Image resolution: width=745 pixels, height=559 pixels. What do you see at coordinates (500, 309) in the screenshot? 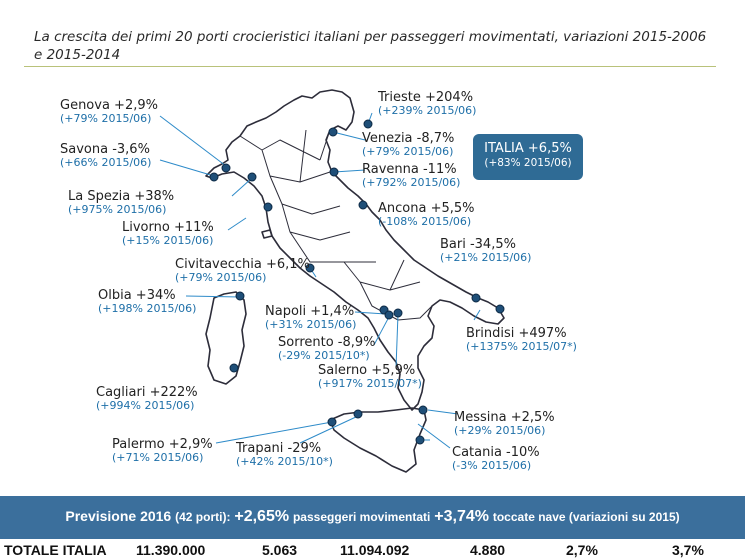
I see `dot-brindisi` at bounding box center [500, 309].